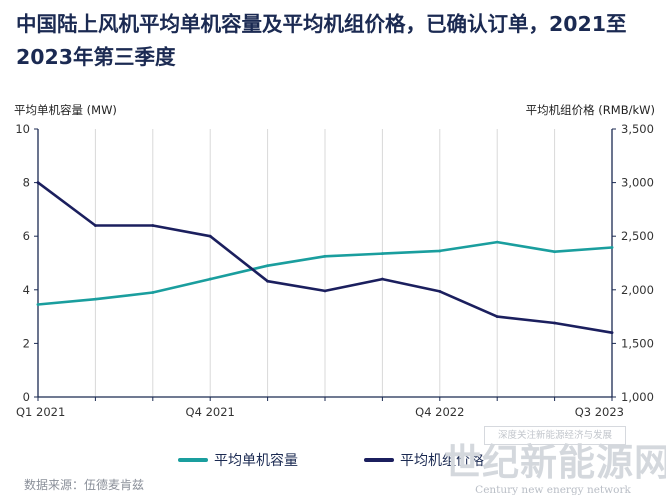 The image size is (666, 502). I want to click on y-right-tick-label: 1,000, so click(637, 397).